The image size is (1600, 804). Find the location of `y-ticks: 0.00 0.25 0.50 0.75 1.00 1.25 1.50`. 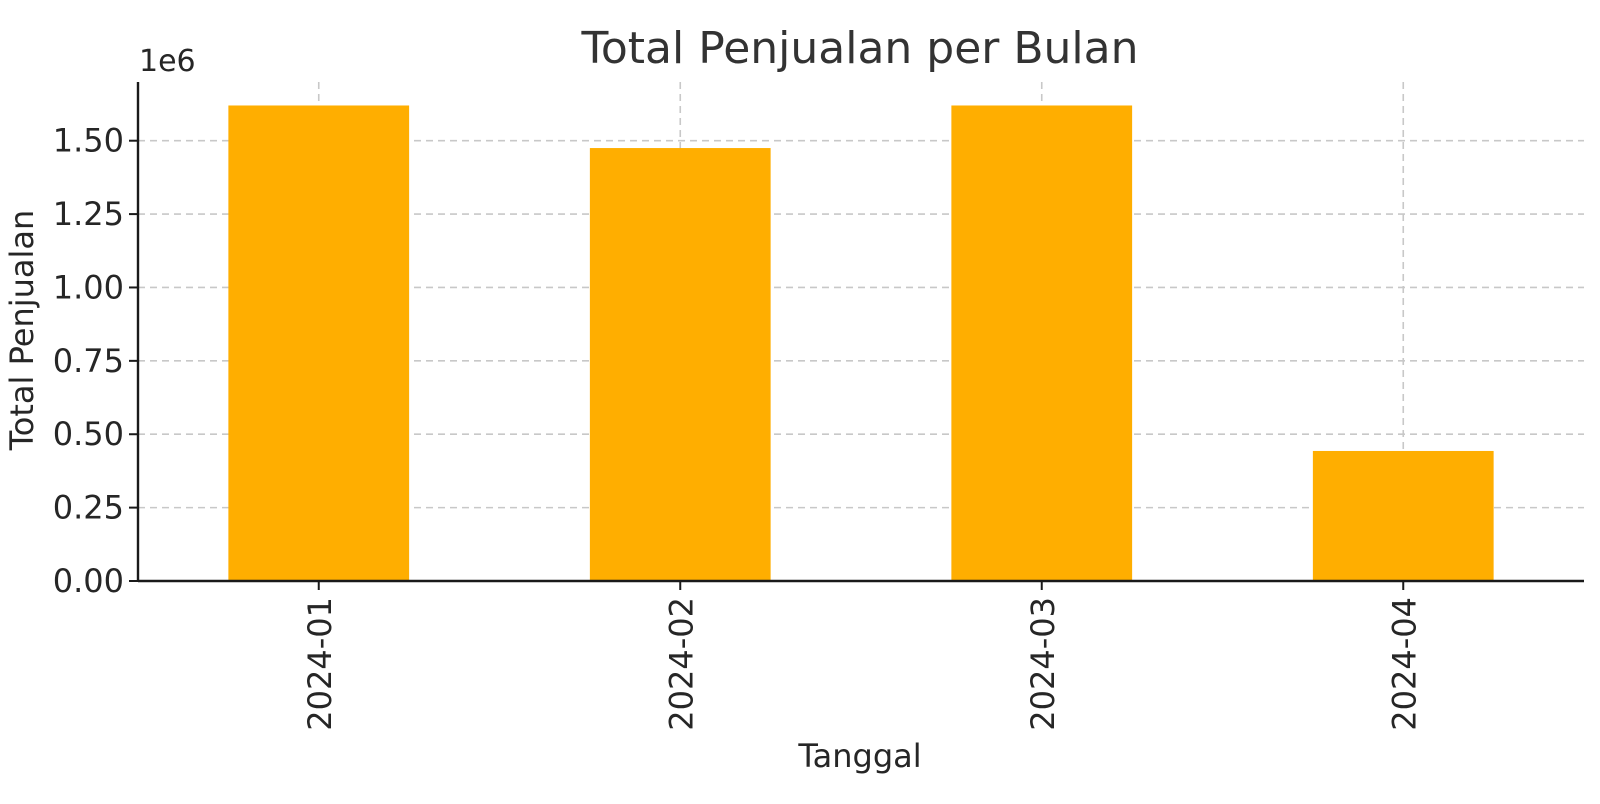

y-ticks: 0.00 0.25 0.50 0.75 1.00 1.25 1.50 is located at coordinates (95, 361).